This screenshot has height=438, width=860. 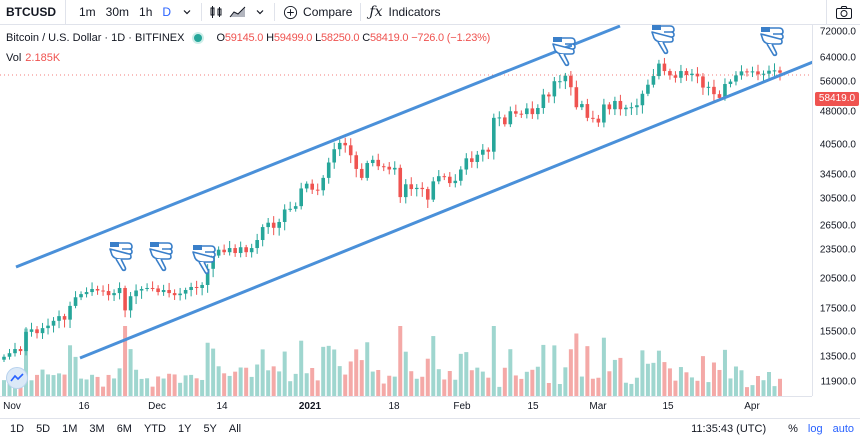 I want to click on compare-button: Compare, so click(x=317, y=12).